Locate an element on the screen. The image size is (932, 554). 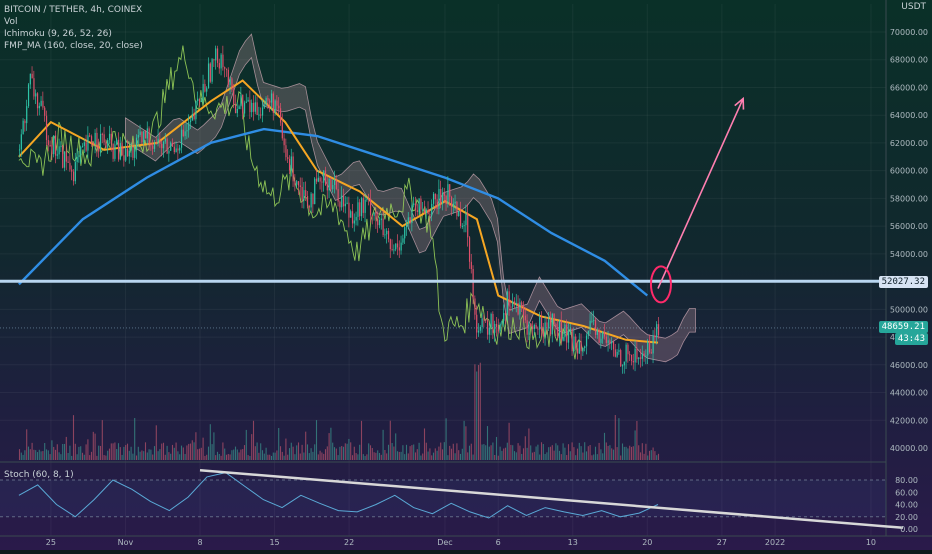
time-tick-label: 15 is located at coordinates (274, 542).